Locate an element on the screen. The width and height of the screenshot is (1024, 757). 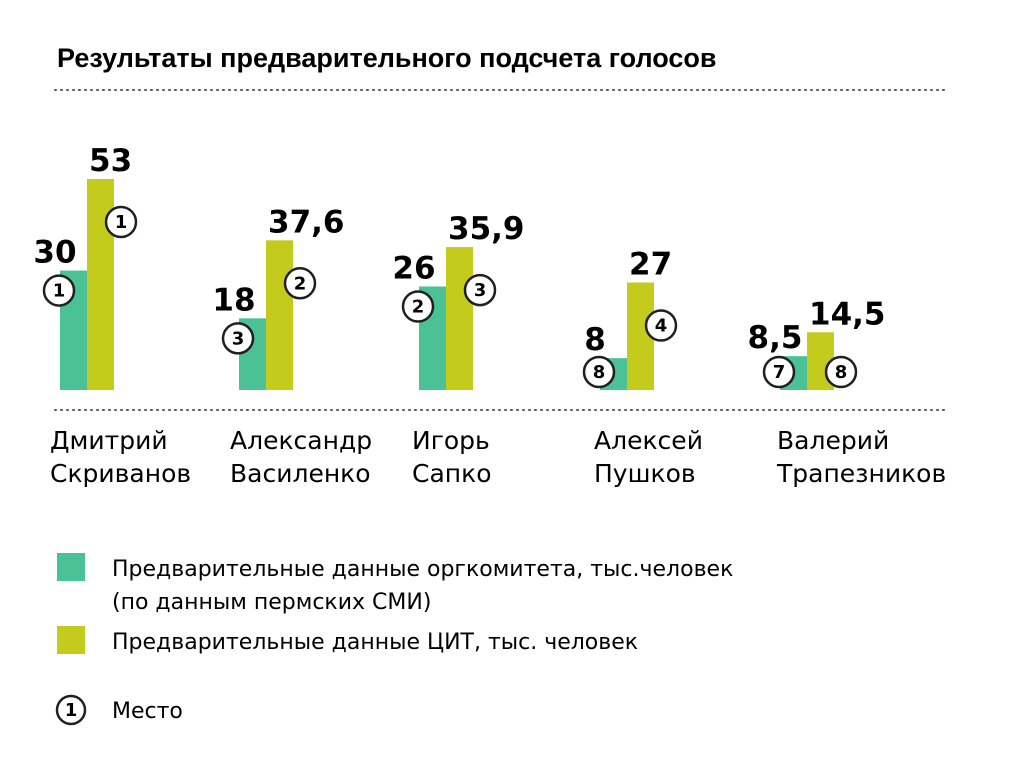
place-number-orgcom-2: 3 is located at coordinates (238, 338).